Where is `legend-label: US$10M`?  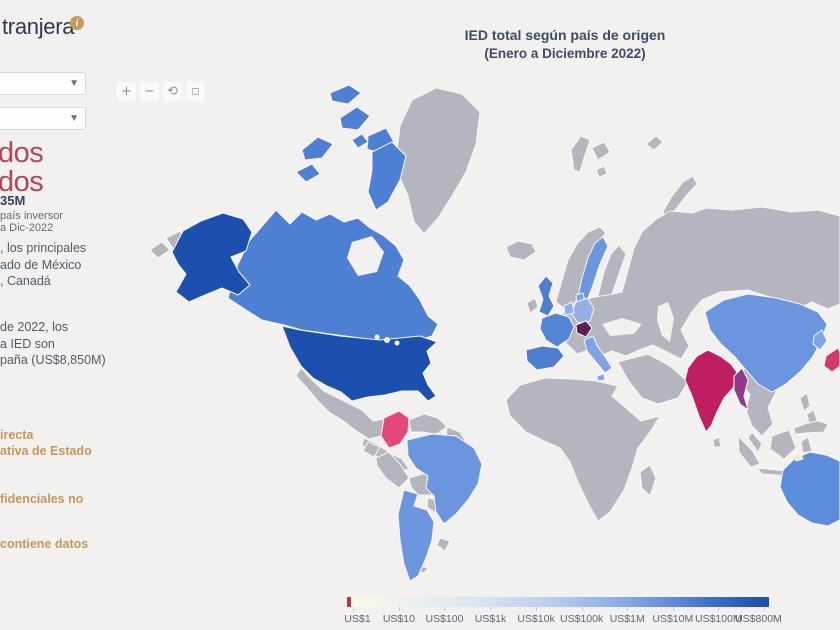 legend-label: US$10M is located at coordinates (673, 619).